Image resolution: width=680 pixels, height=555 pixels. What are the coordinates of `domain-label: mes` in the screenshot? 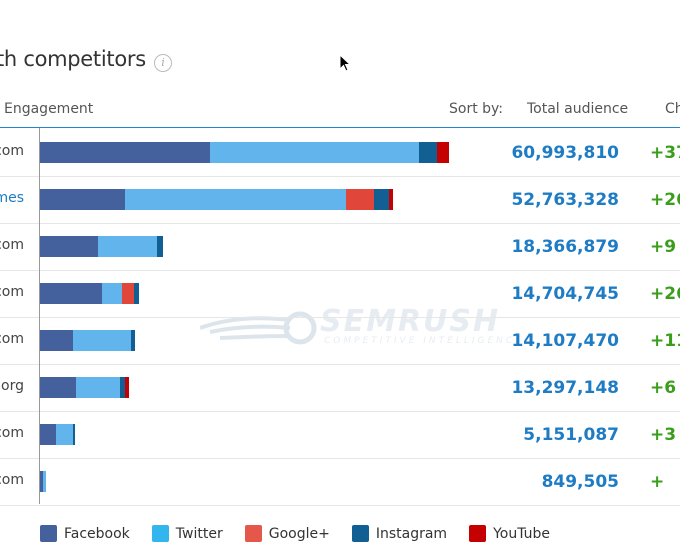 It's located at (12, 198).